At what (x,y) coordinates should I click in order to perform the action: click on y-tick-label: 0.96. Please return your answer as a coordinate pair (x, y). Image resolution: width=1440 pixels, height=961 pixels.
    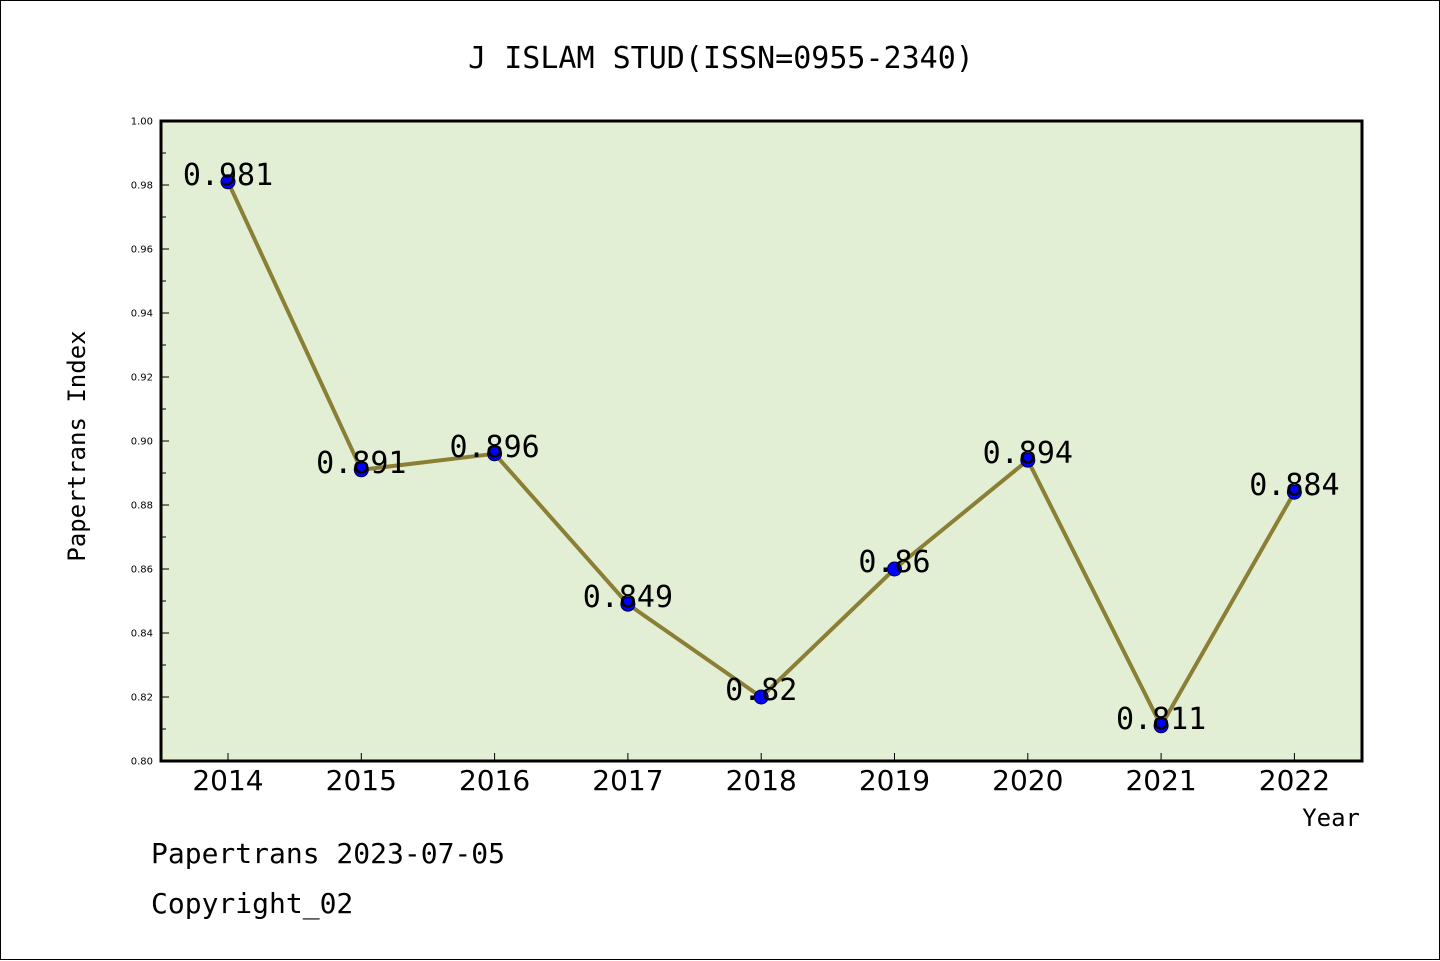
    Looking at the image, I should click on (142, 250).